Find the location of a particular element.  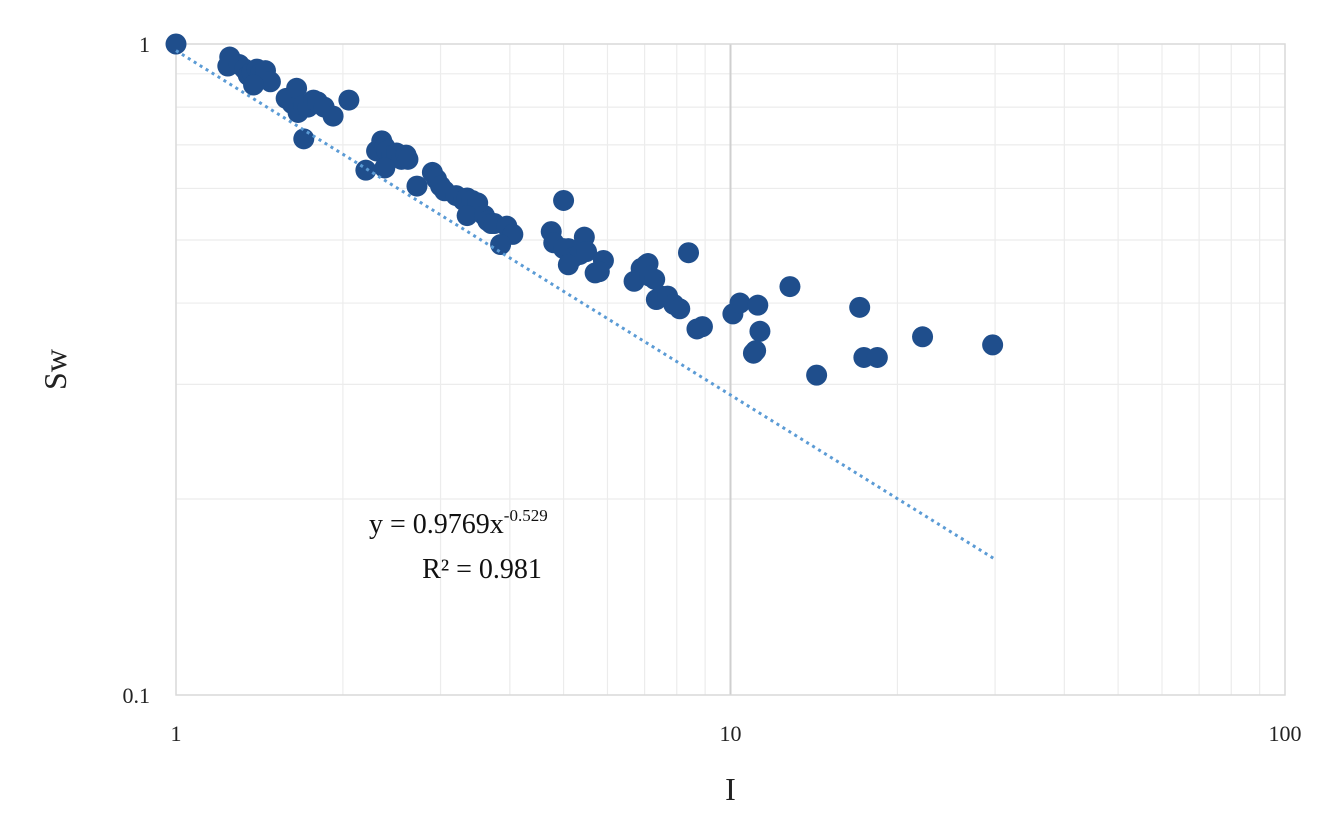

r-squared-label: R² = 0.981 is located at coordinates (482, 569).